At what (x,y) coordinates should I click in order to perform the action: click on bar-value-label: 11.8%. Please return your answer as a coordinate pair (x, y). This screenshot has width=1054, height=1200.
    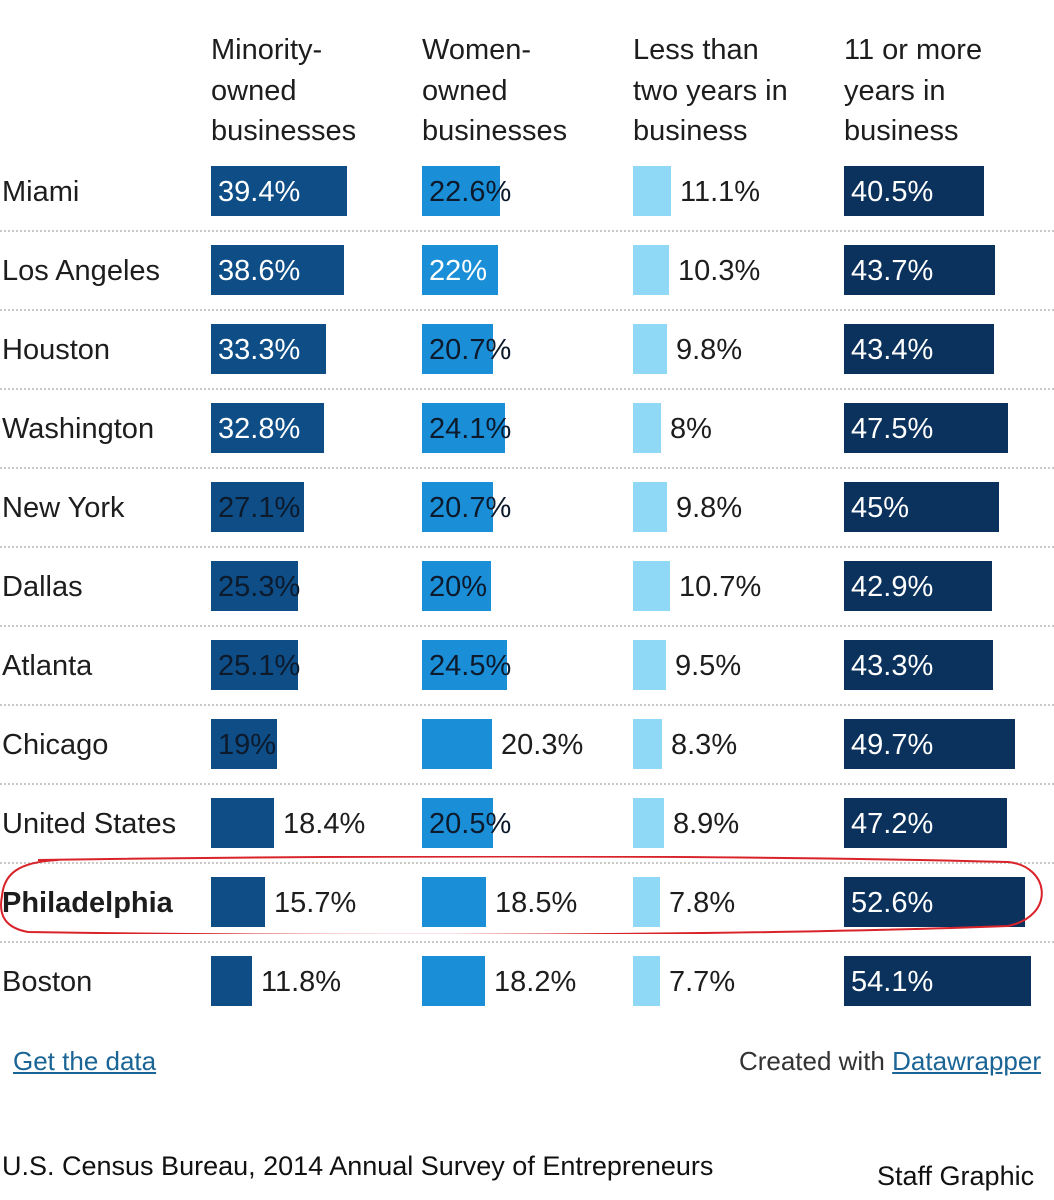
    Looking at the image, I should click on (301, 982).